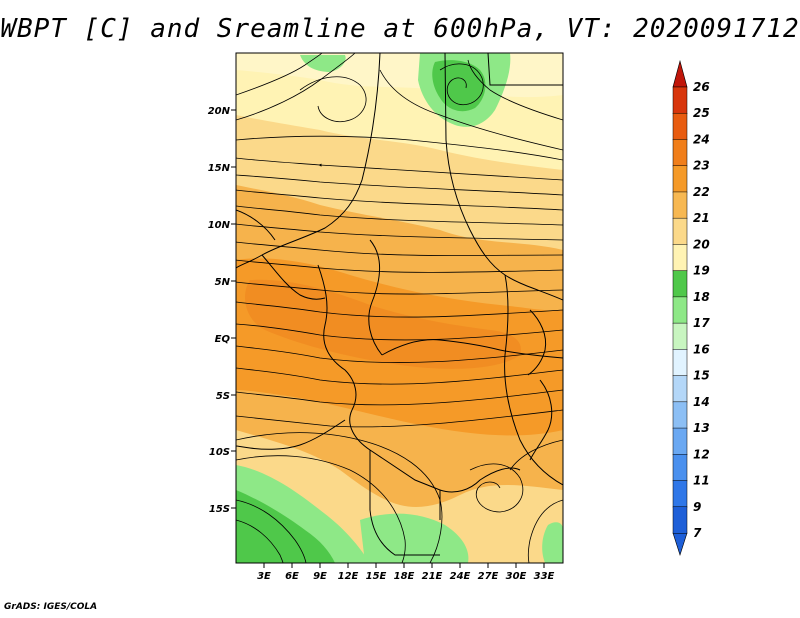 This screenshot has width=800, height=618. What do you see at coordinates (701, 402) in the screenshot?
I see `colorbar-label: 14` at bounding box center [701, 402].